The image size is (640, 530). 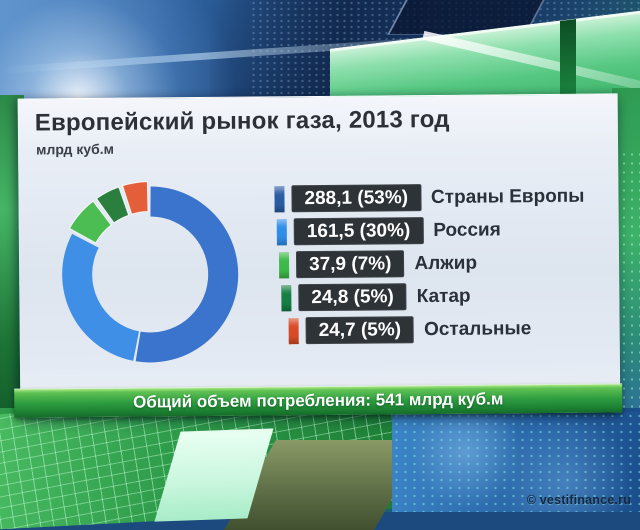 What do you see at coordinates (350, 264) in the screenshot?
I see `legend-value: 37,9 (7%)` at bounding box center [350, 264].